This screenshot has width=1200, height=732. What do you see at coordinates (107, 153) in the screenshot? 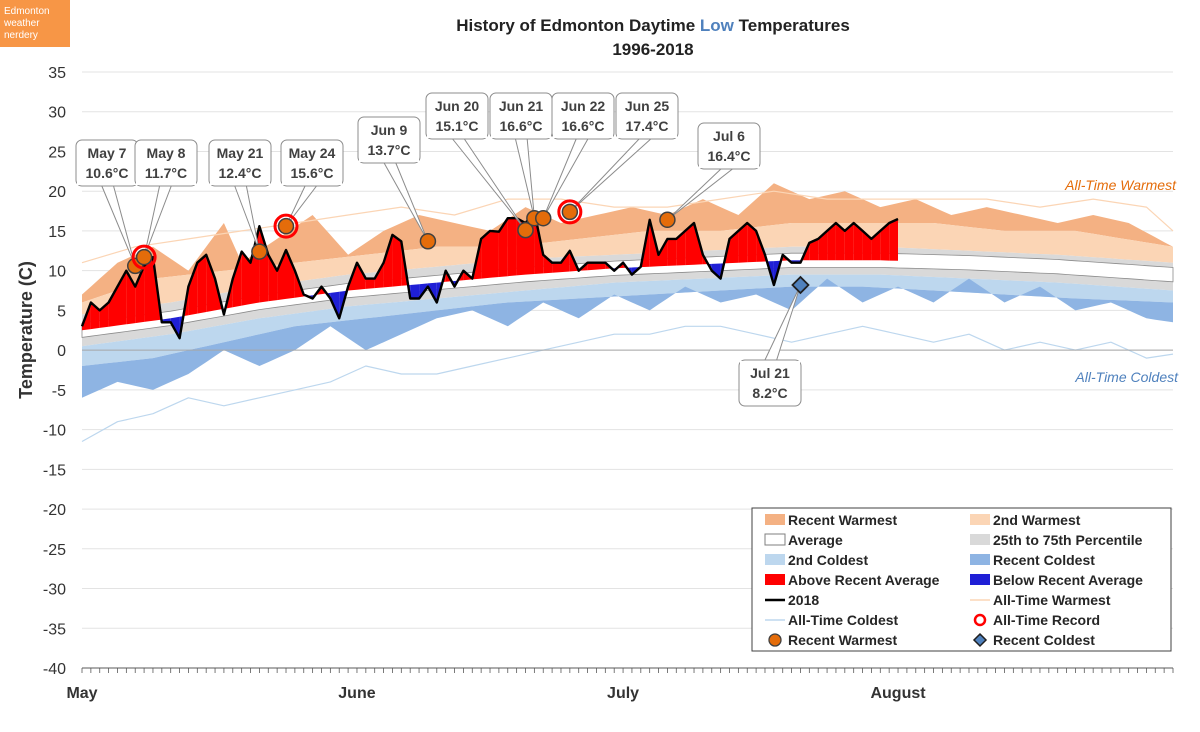
I see `callout-date: May 7` at bounding box center [107, 153].